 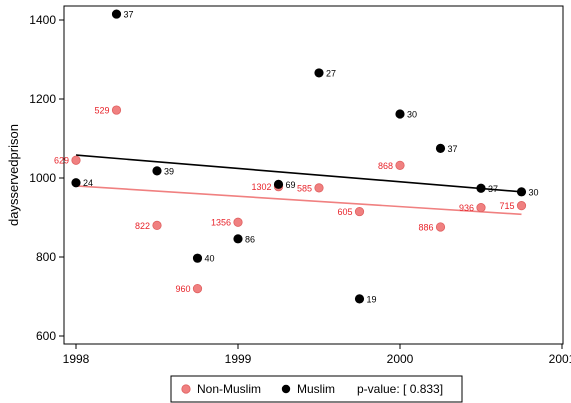 What do you see at coordinates (400, 389) in the screenshot?
I see `legend-p-value: p-value: [ 0.833]` at bounding box center [400, 389].